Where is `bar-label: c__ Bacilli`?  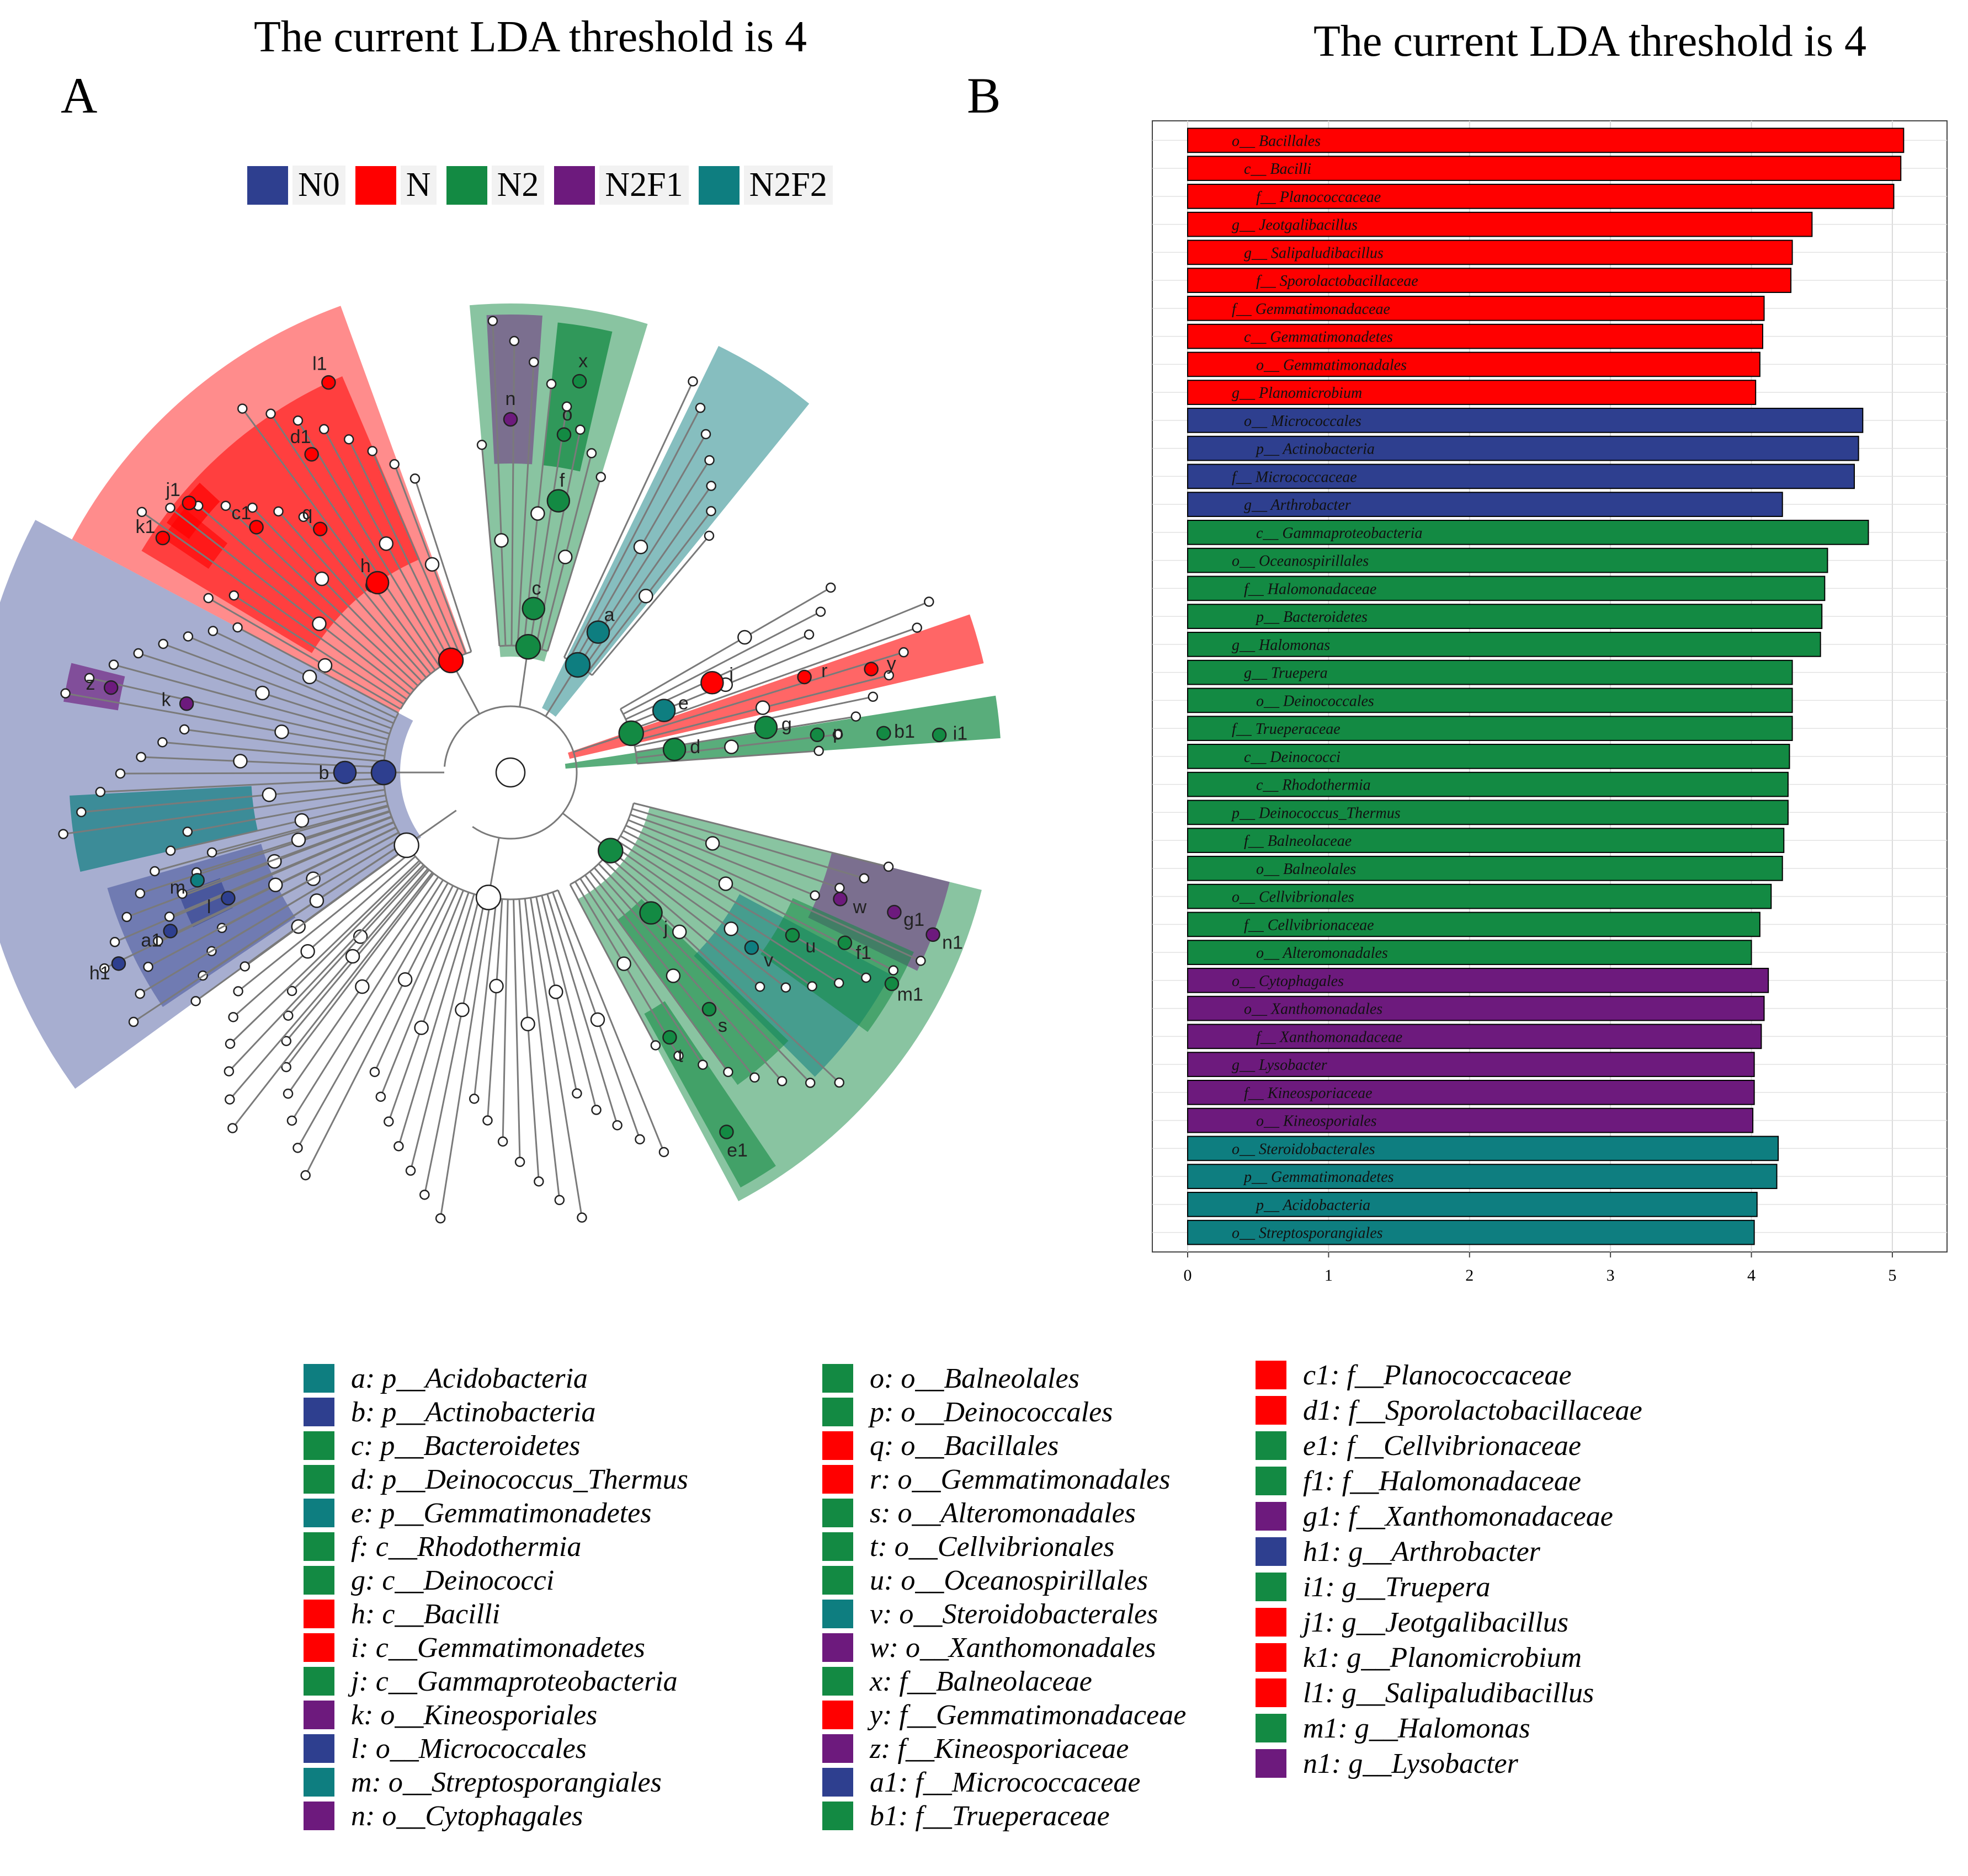
bar-label: c__ Bacilli is located at coordinates (1277, 169).